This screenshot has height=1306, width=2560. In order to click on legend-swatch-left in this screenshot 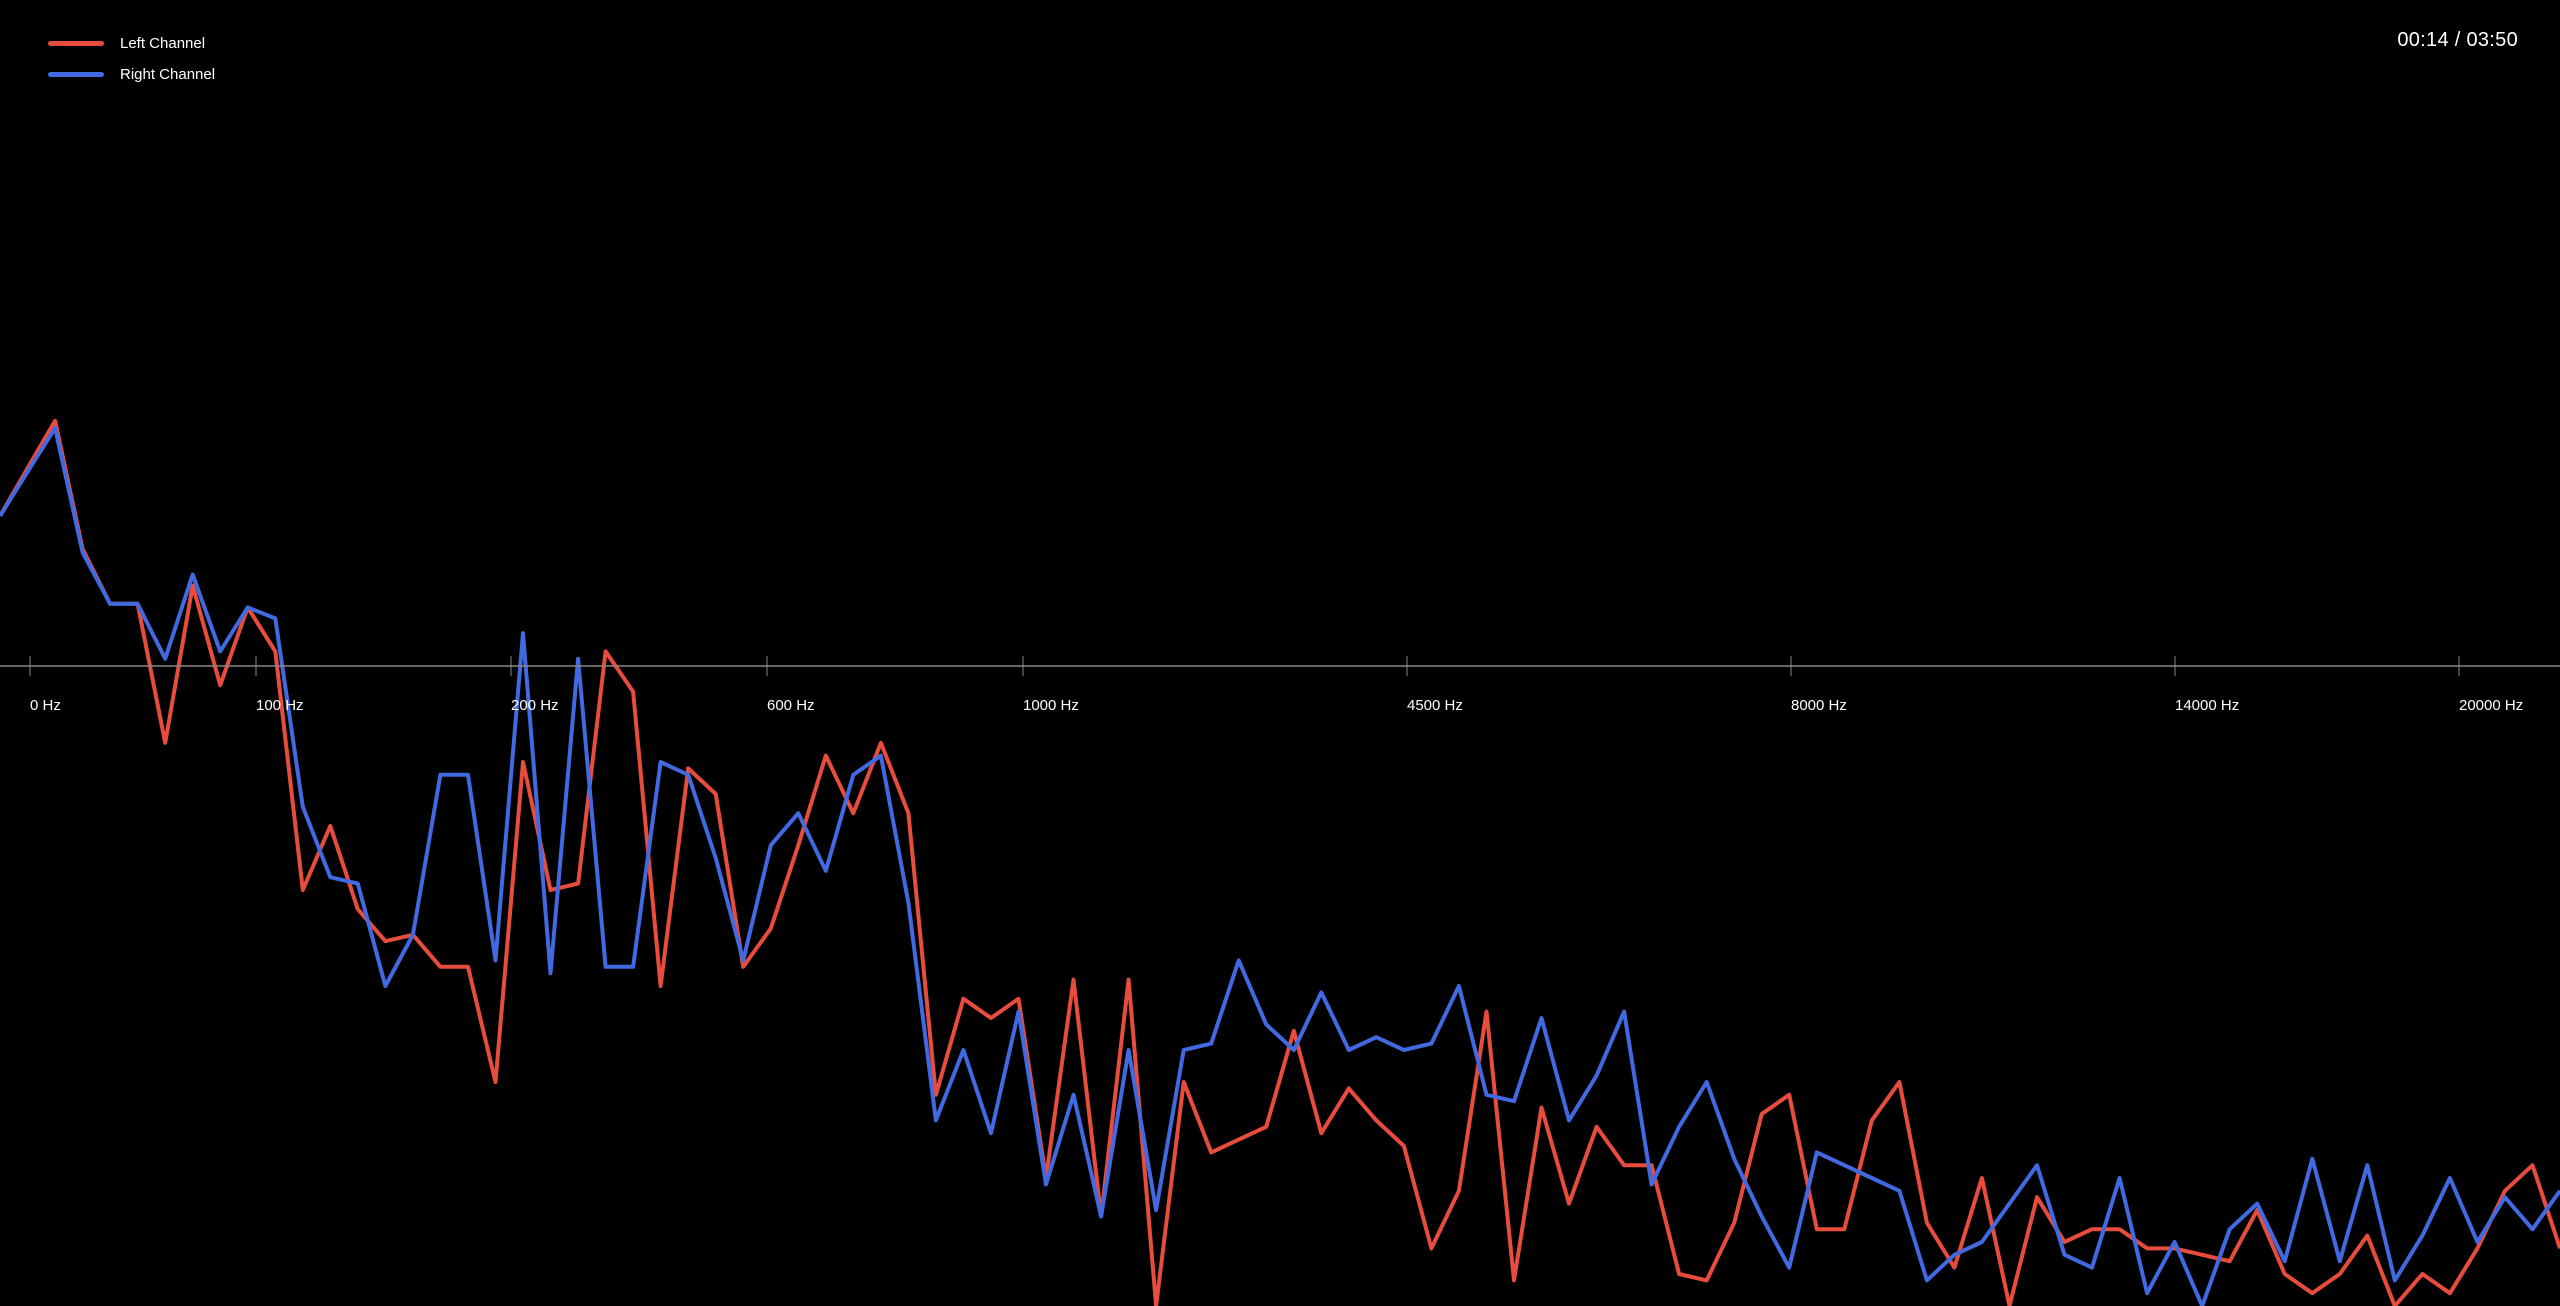, I will do `click(76, 43)`.